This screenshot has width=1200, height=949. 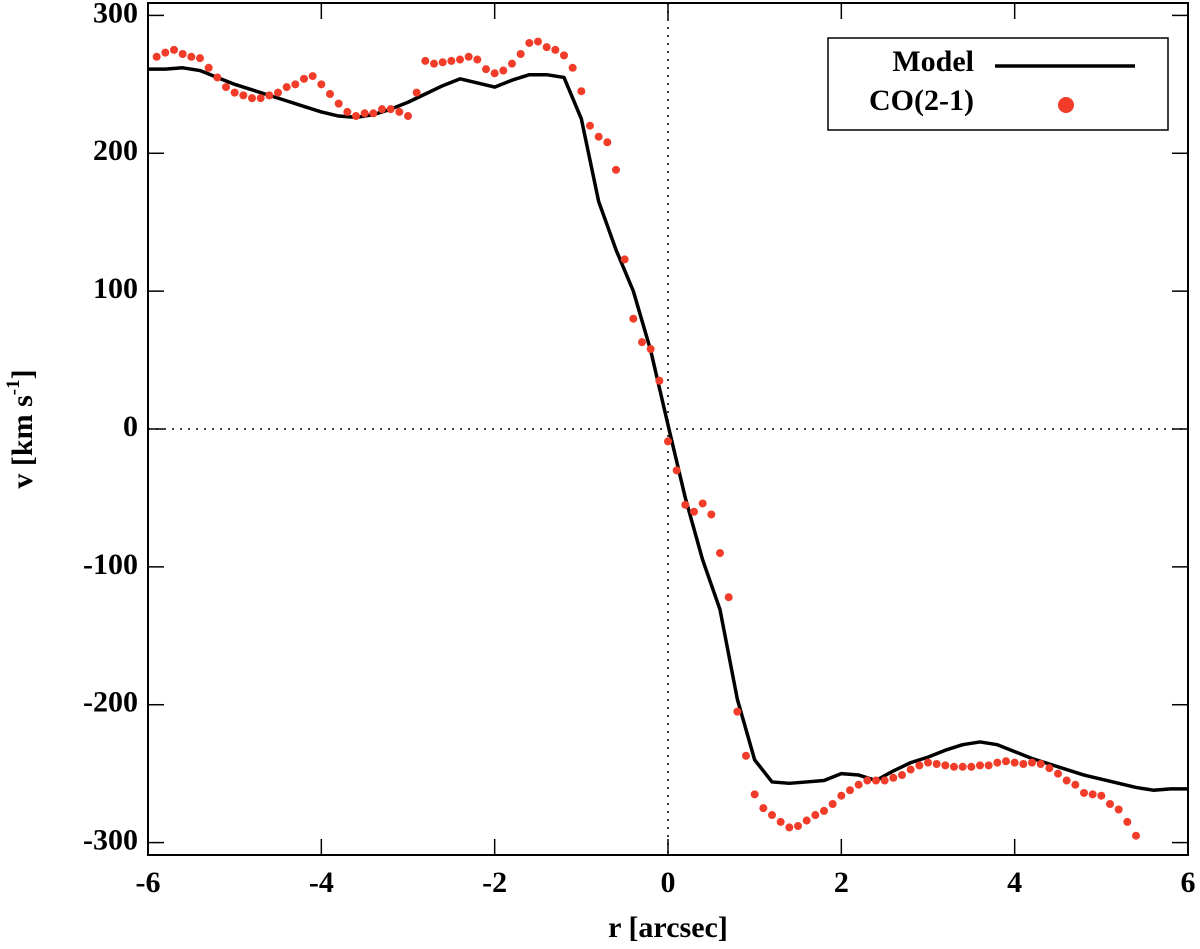 What do you see at coordinates (13, 387) in the screenshot?
I see `y-axis-label-sup: -1` at bounding box center [13, 387].